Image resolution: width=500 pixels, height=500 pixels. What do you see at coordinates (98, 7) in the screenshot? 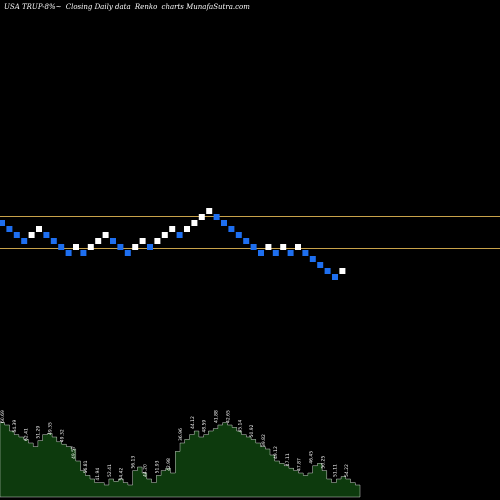
I see `chart-kind-label: Closing Daily data` at bounding box center [98, 7].